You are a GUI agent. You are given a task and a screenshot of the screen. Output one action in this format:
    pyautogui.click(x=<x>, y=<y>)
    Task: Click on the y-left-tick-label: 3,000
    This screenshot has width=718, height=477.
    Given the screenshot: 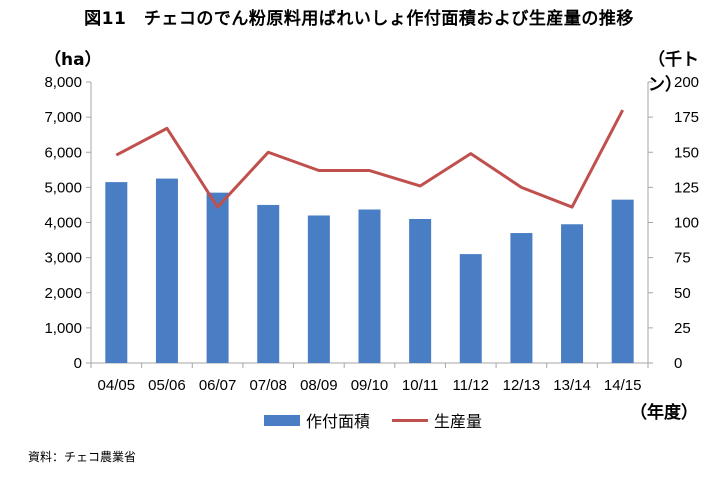 What is the action you would take?
    pyautogui.click(x=63, y=258)
    